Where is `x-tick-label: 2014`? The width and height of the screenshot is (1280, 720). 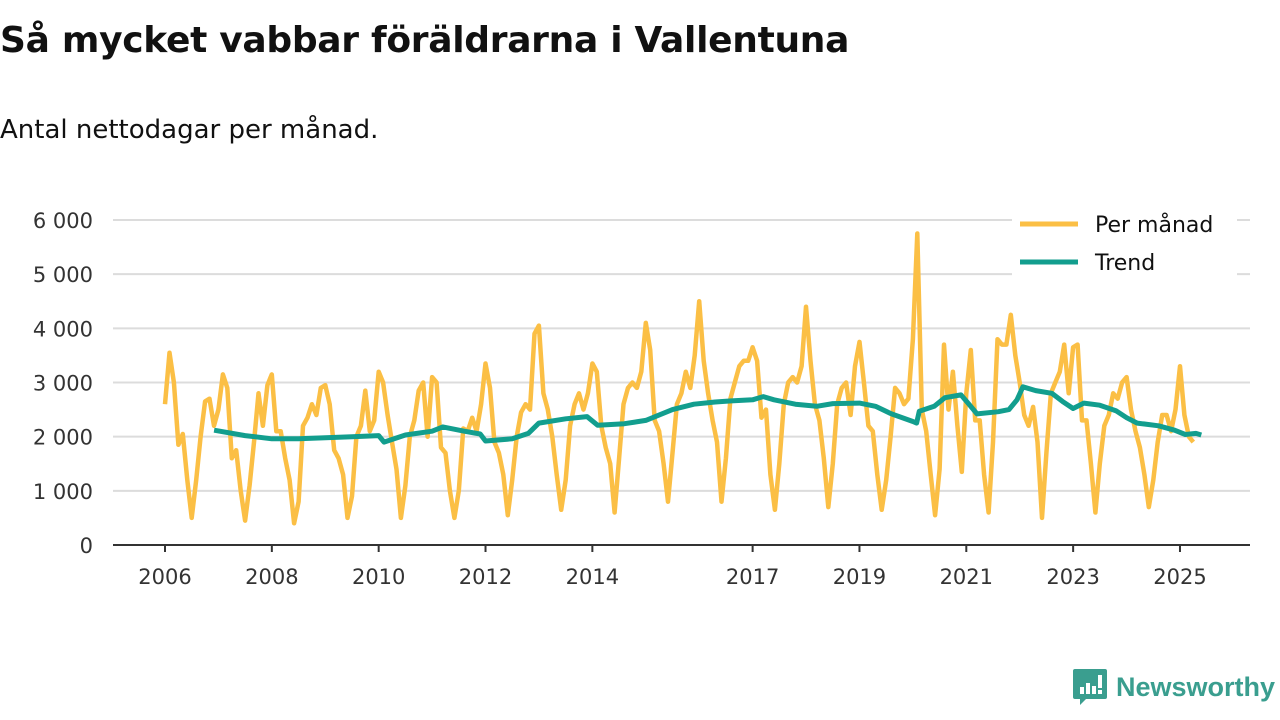 x-tick-label: 2014 is located at coordinates (592, 577).